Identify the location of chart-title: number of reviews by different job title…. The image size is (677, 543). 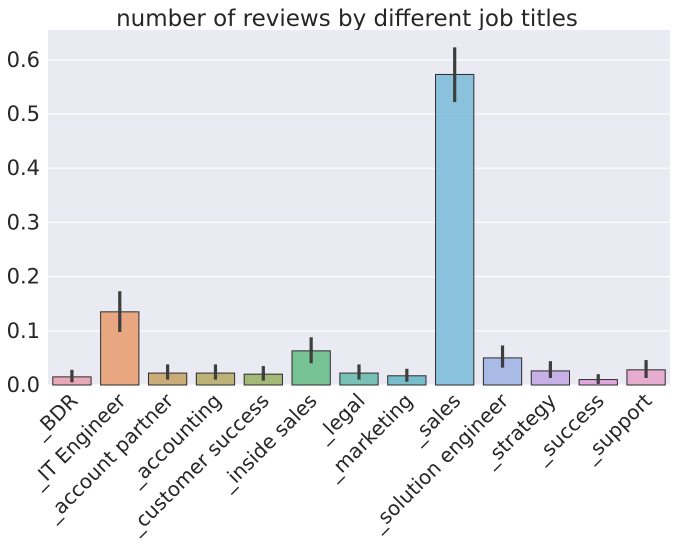
(347, 19).